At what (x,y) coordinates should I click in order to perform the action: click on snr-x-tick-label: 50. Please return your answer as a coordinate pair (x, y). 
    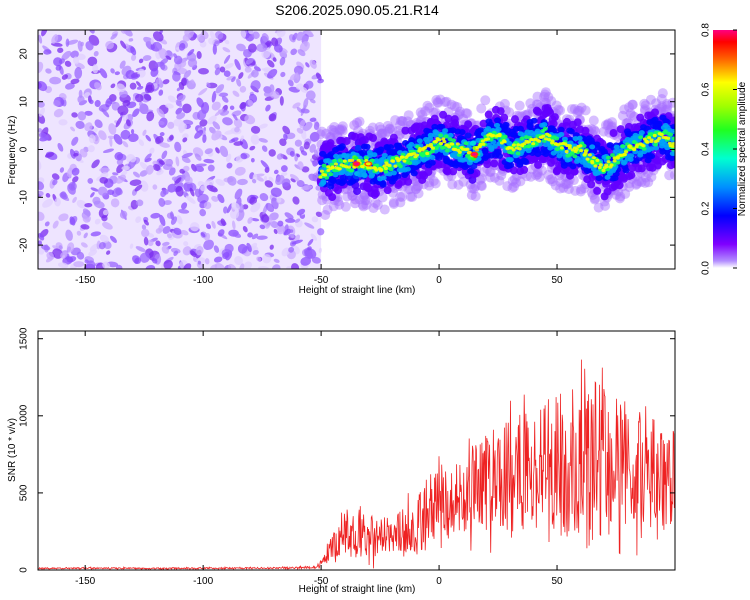
    Looking at the image, I should click on (557, 581).